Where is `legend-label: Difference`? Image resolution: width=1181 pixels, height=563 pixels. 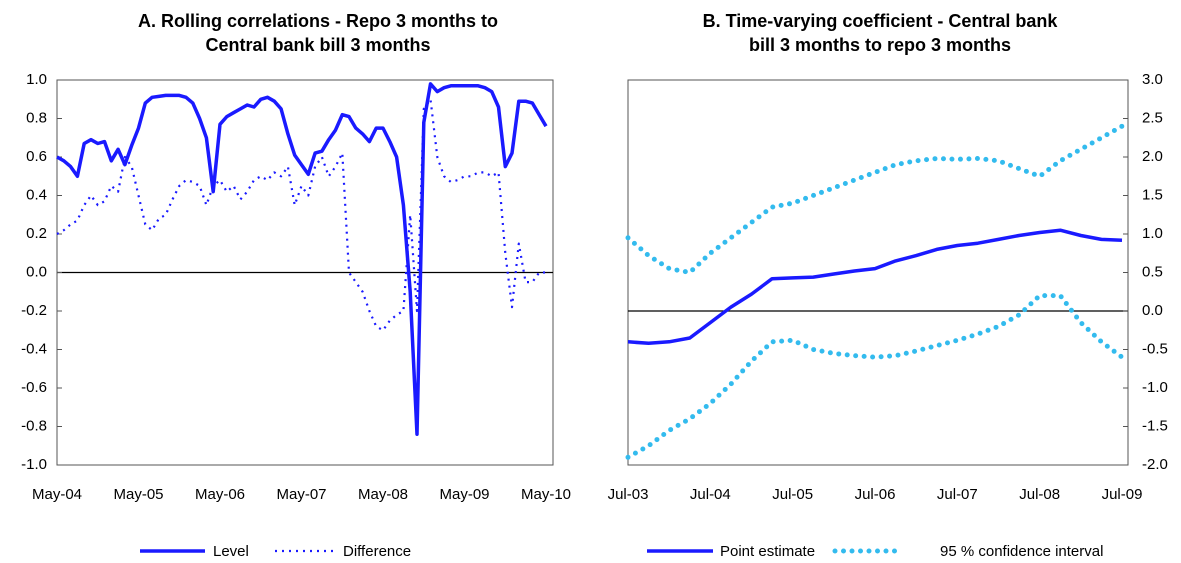 legend-label: Difference is located at coordinates (377, 551).